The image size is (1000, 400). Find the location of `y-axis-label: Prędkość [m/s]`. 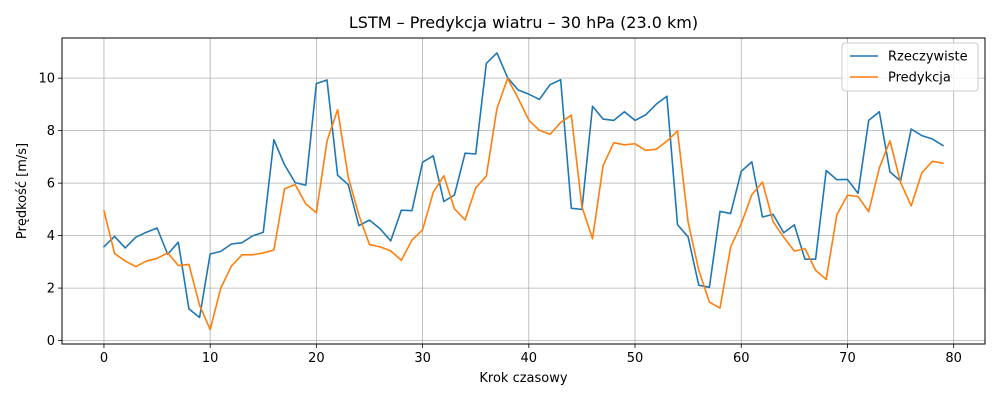

y-axis-label: Prędkość [m/s] is located at coordinates (22, 191).